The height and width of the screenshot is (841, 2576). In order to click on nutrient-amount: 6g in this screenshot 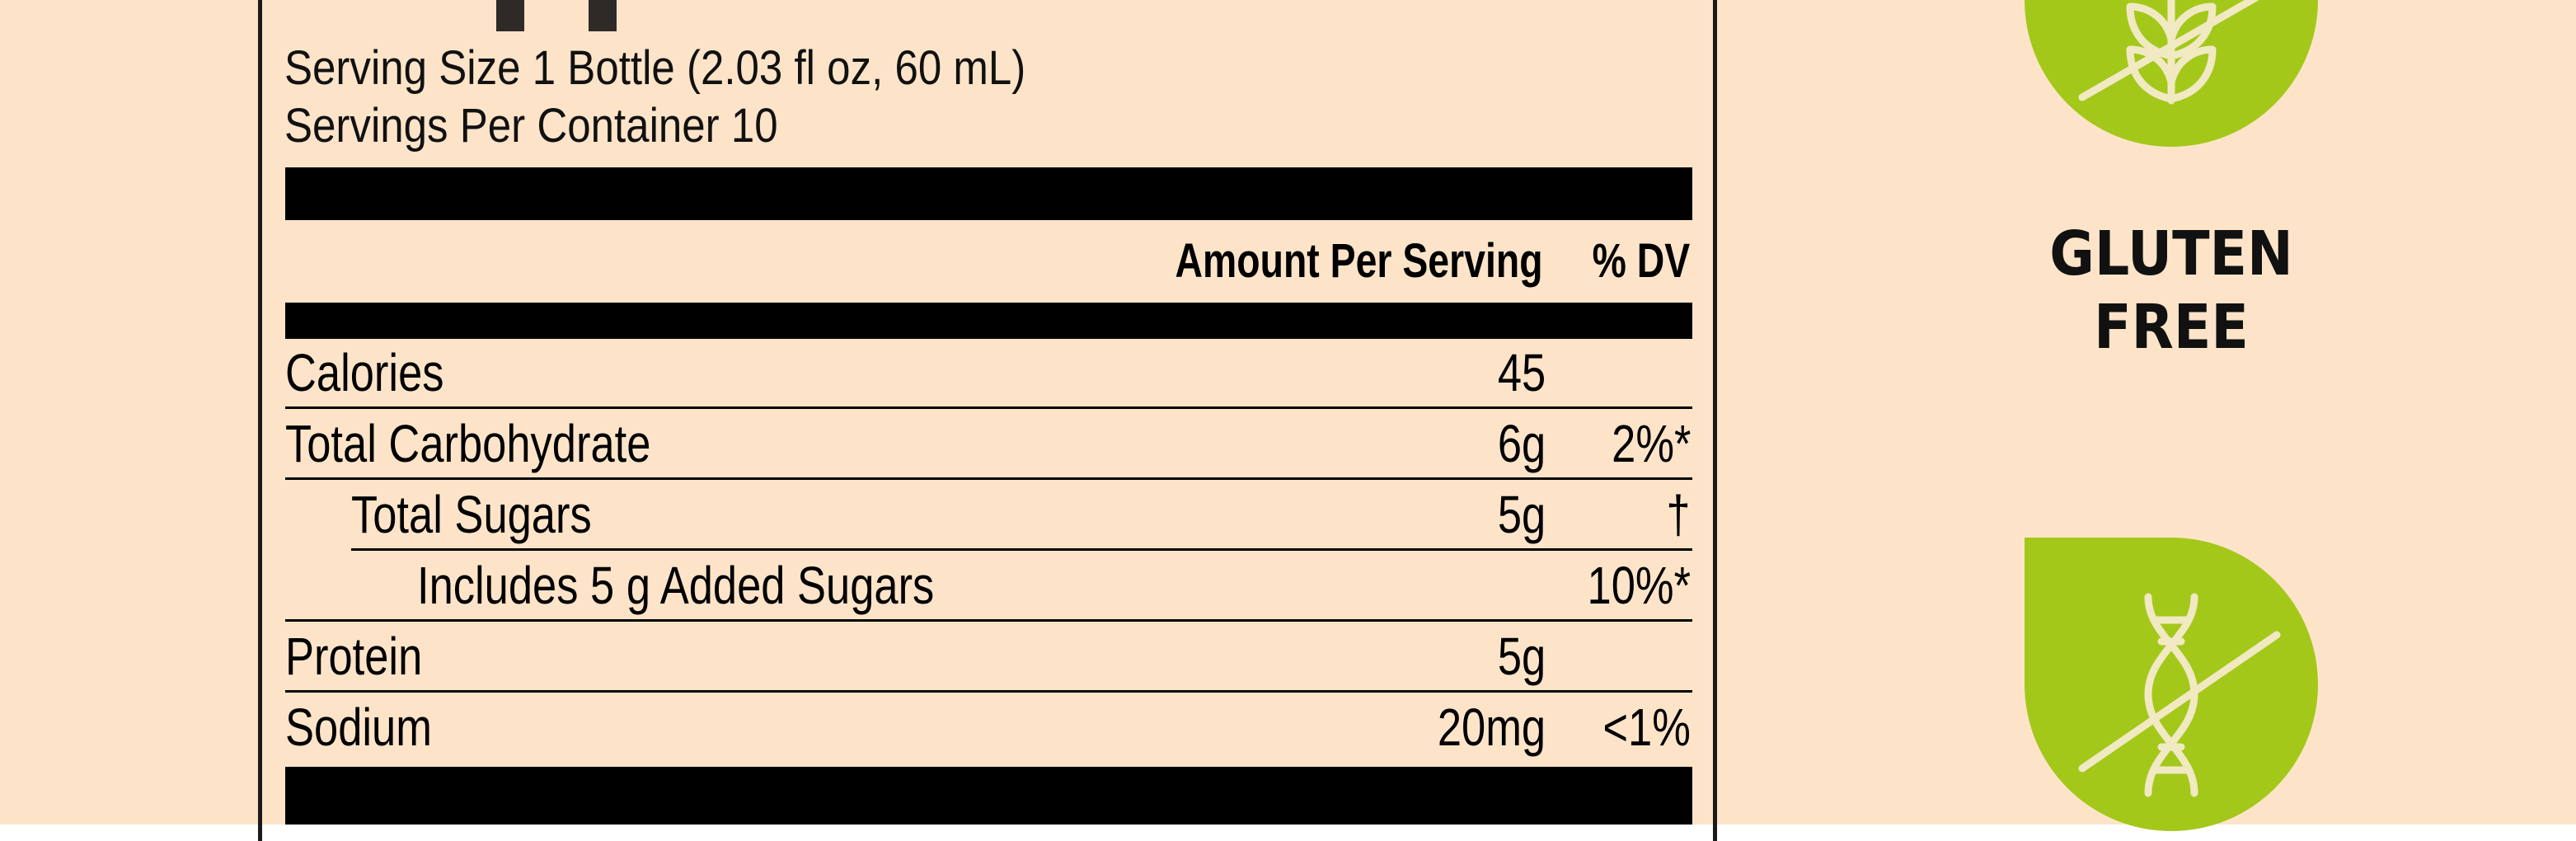, I will do `click(1521, 443)`.